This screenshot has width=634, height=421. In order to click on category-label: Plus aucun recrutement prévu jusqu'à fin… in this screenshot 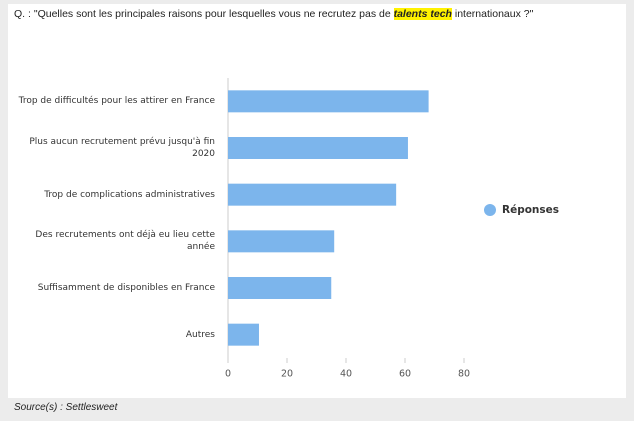, I will do `click(122, 148)`.